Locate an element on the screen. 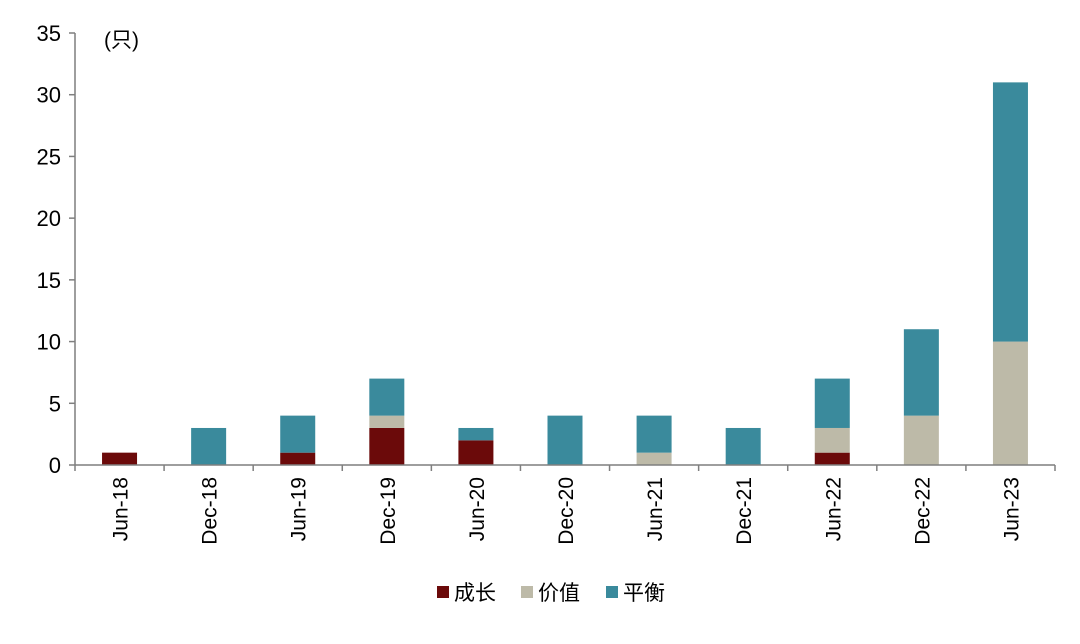 The image size is (1080, 644). legend: 成长 价值 平衡 is located at coordinates (551, 593).